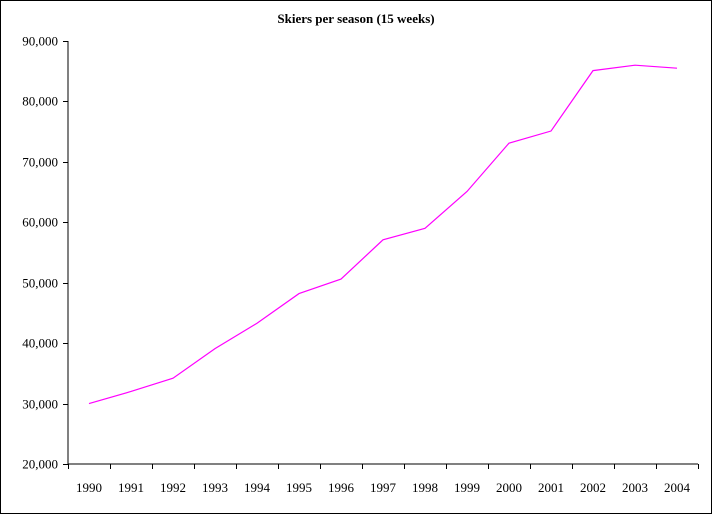 The height and width of the screenshot is (514, 712). Describe the element at coordinates (40, 464) in the screenshot. I see `y-tick-label: 20,000` at that location.